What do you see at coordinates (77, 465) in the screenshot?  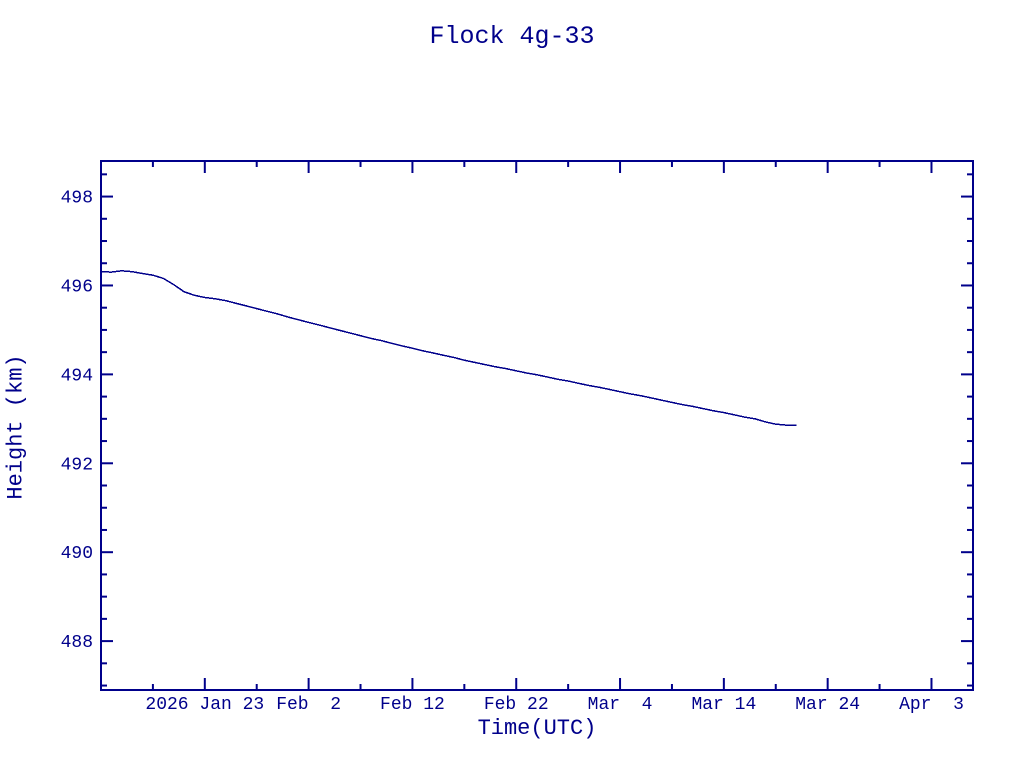 I see `y-tick-label: 492` at bounding box center [77, 465].